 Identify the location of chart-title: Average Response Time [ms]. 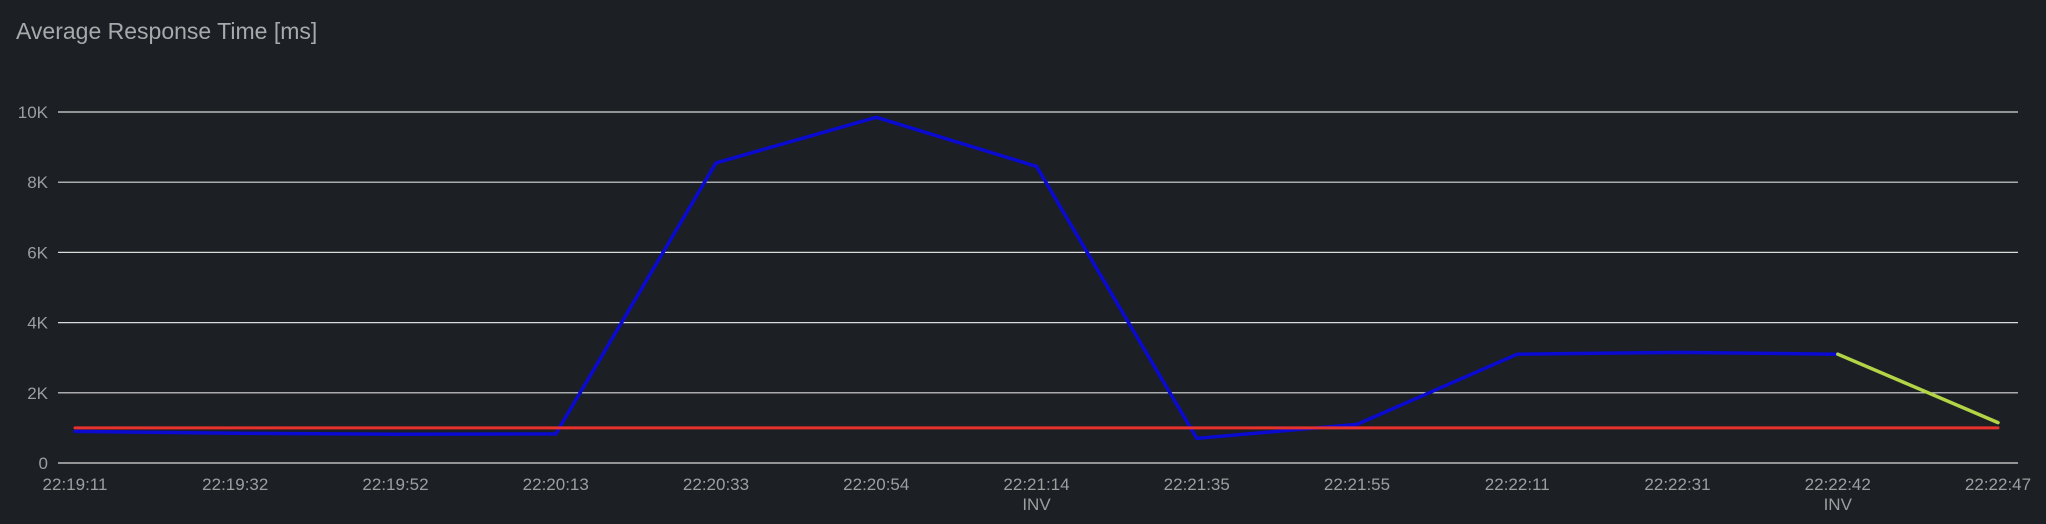
(167, 31).